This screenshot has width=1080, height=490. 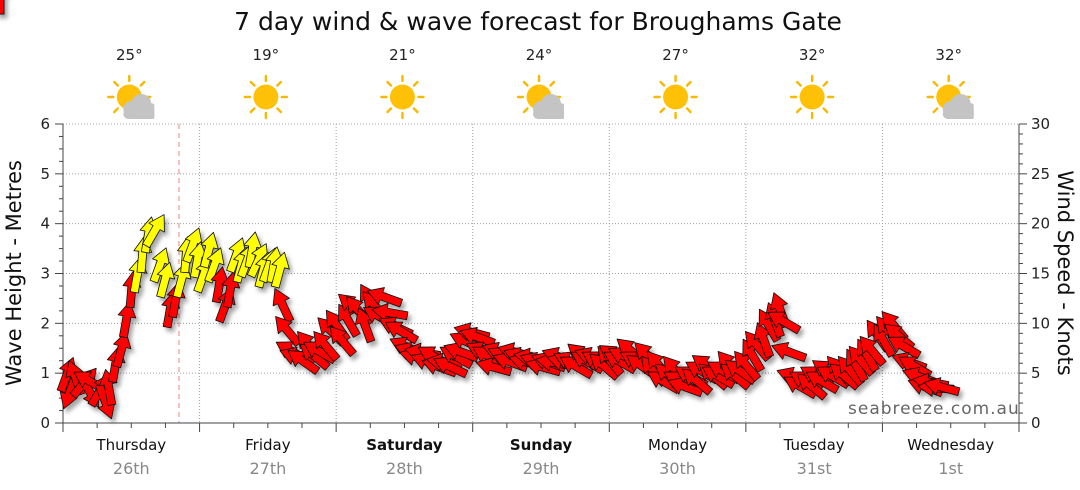 What do you see at coordinates (45, 224) in the screenshot?
I see `left-tick-label: 4` at bounding box center [45, 224].